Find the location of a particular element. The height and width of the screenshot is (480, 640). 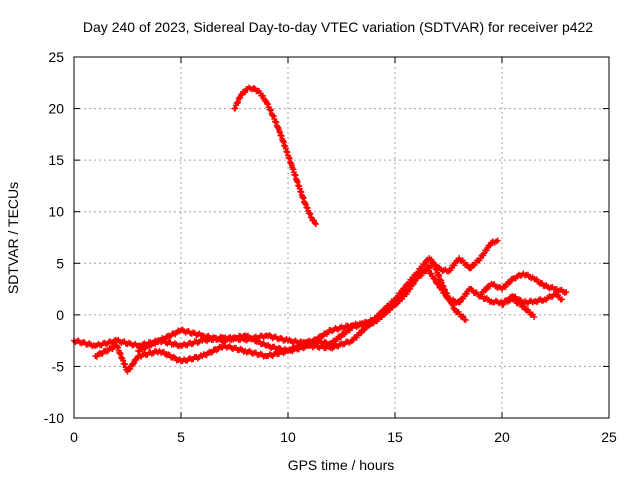

x-axis-label: GPS time / hours is located at coordinates (341, 465).